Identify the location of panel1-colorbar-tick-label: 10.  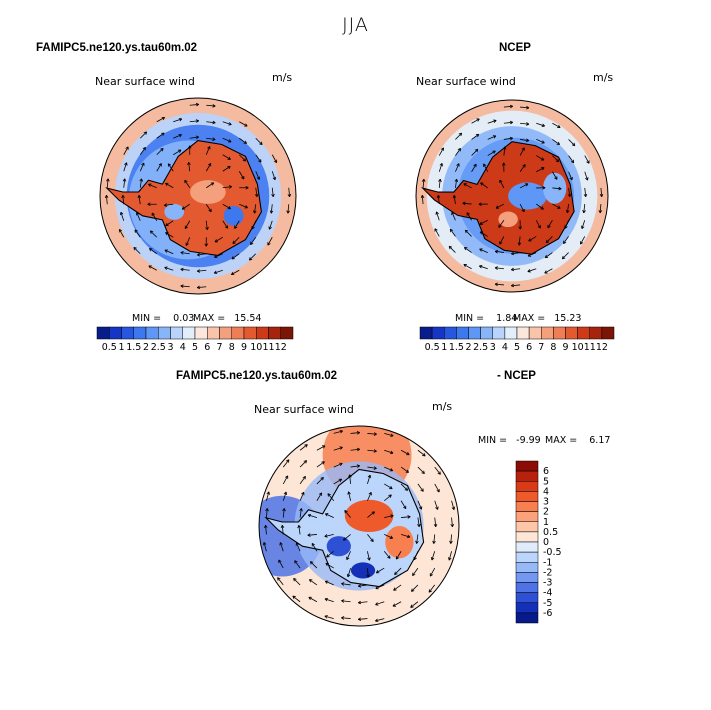
(256, 347).